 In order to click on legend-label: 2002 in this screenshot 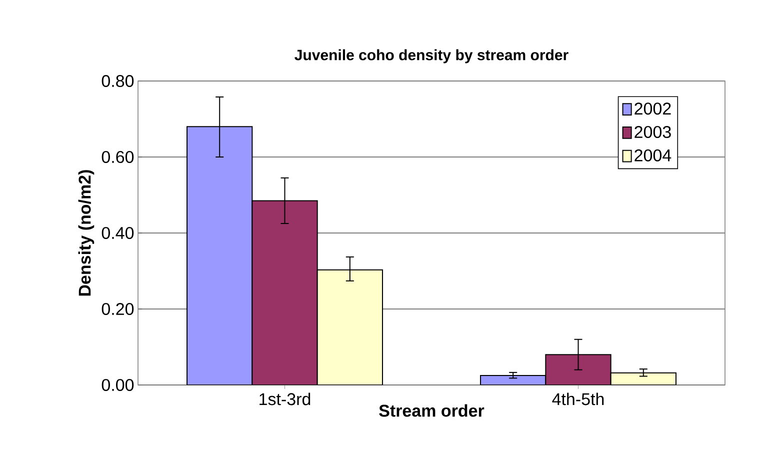, I will do `click(652, 108)`.